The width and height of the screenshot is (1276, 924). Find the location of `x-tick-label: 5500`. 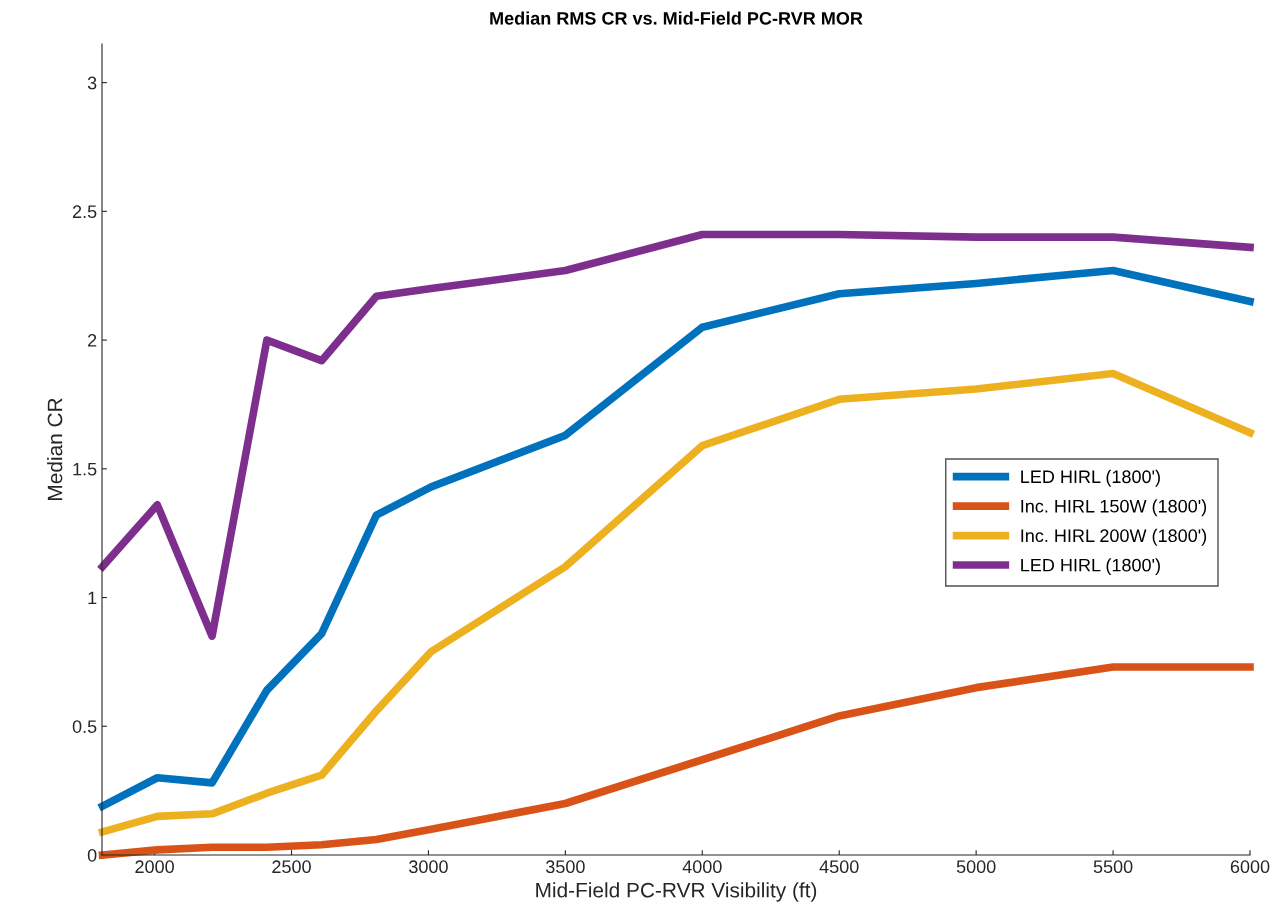

x-tick-label: 5500 is located at coordinates (1113, 867).